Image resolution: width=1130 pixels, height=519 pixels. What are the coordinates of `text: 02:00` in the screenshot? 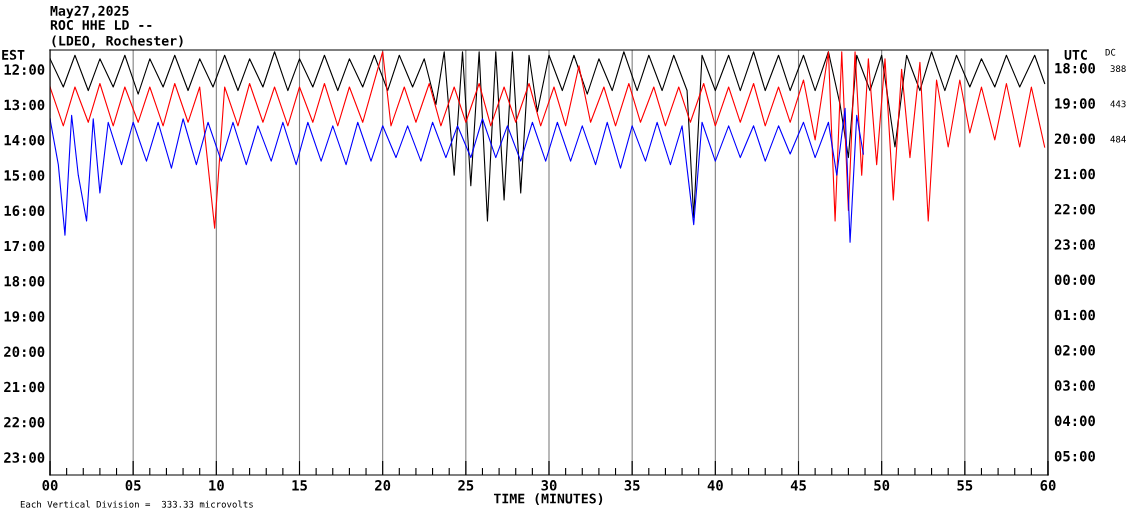 It's located at (1074, 350).